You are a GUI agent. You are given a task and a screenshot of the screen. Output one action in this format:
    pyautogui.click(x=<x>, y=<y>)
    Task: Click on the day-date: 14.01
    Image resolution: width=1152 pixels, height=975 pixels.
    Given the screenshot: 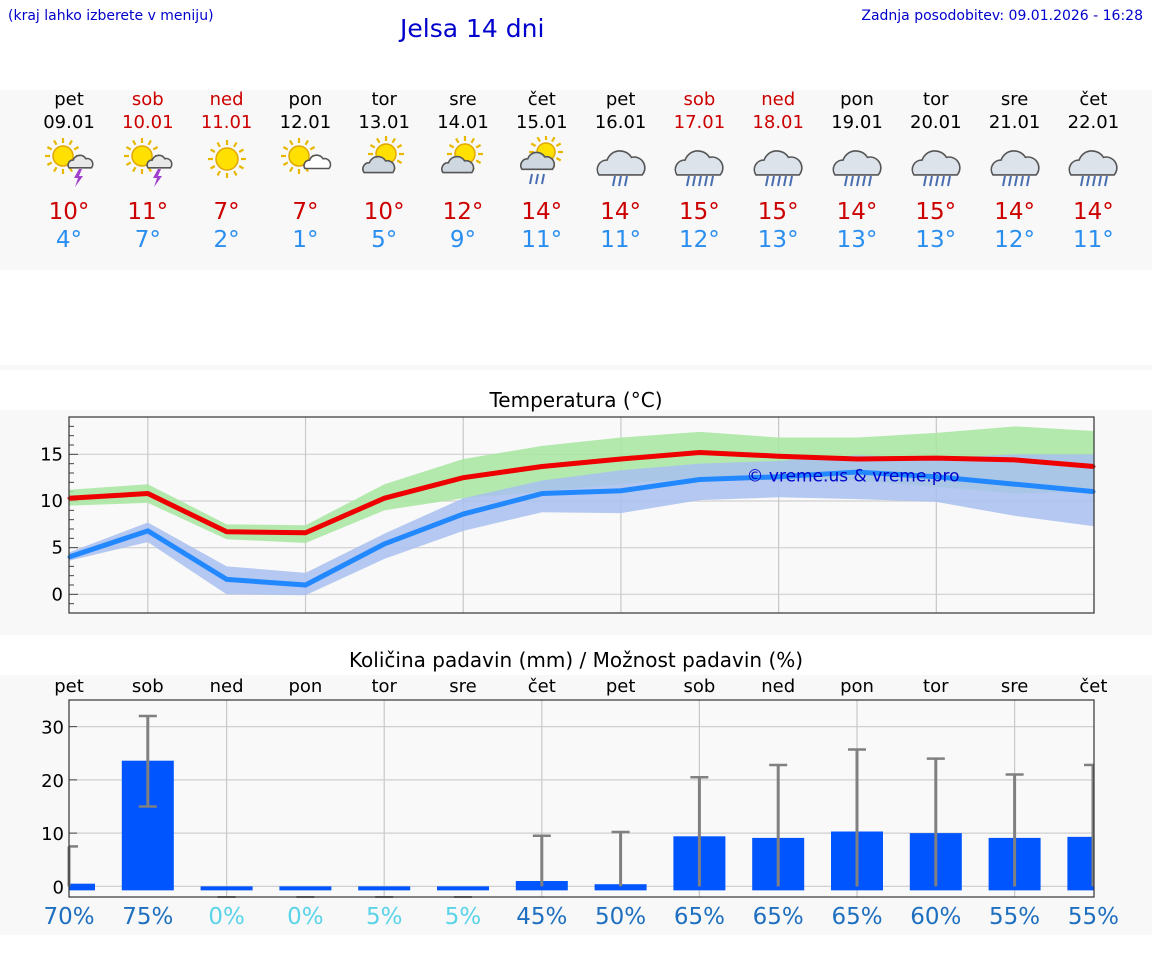 What is the action you would take?
    pyautogui.click(x=463, y=122)
    